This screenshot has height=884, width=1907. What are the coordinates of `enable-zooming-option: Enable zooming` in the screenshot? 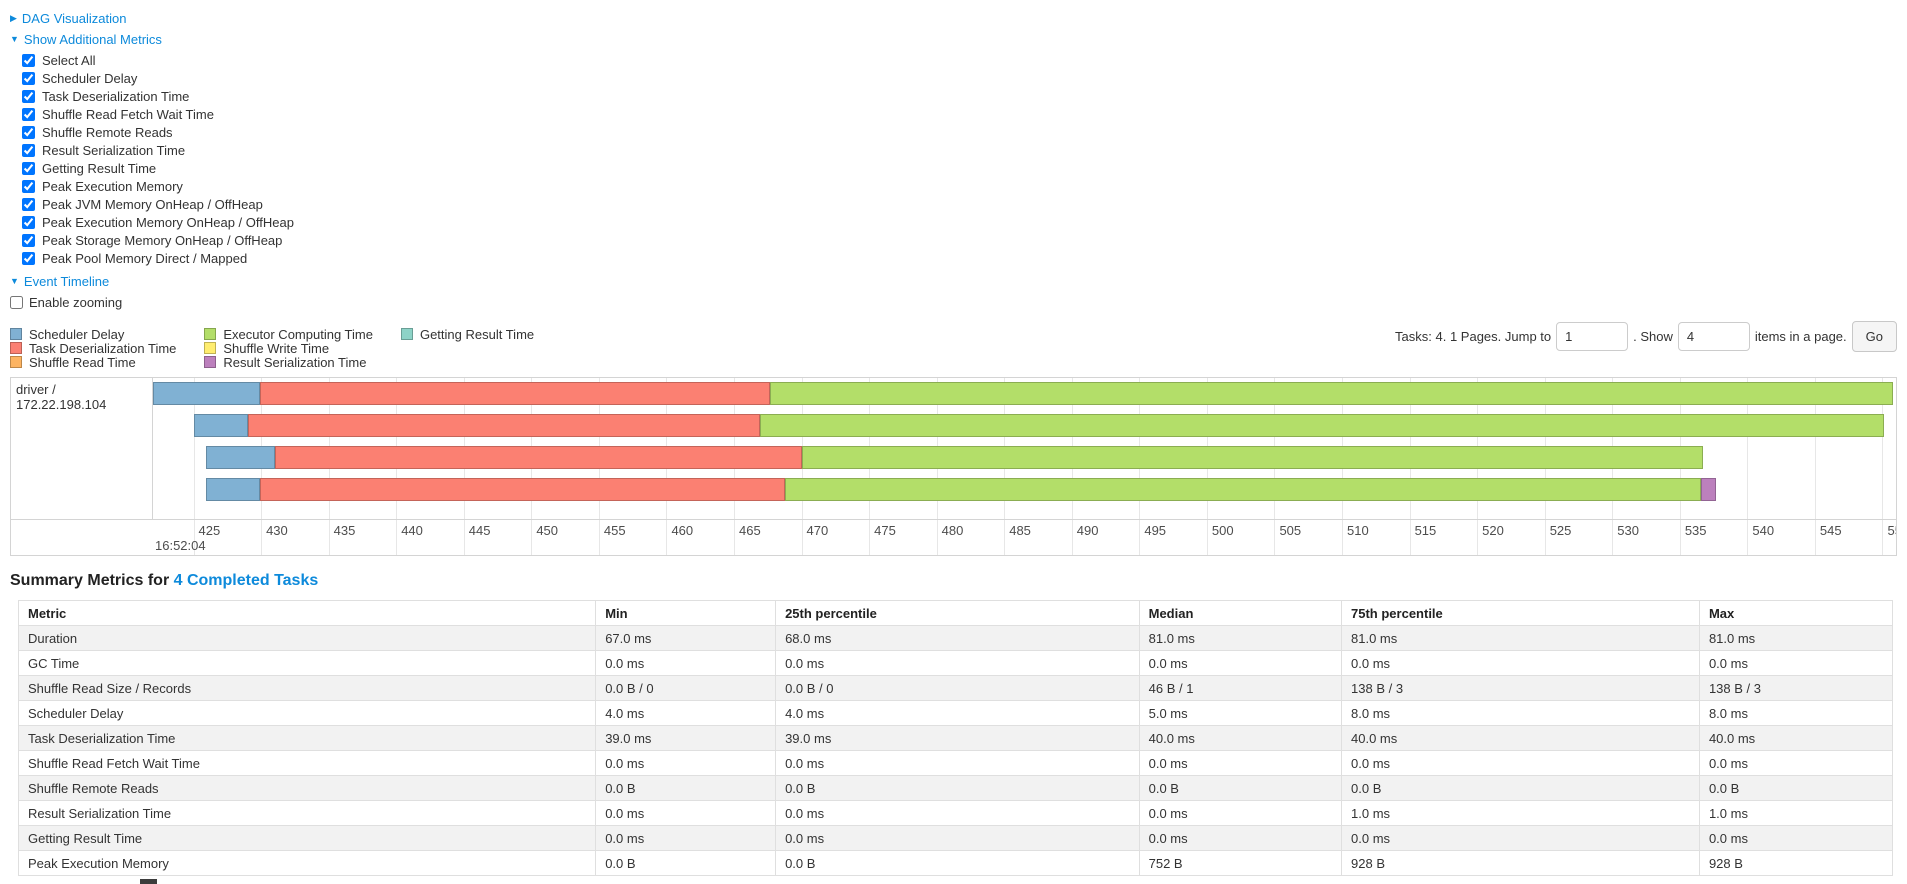 It's located at (953, 302).